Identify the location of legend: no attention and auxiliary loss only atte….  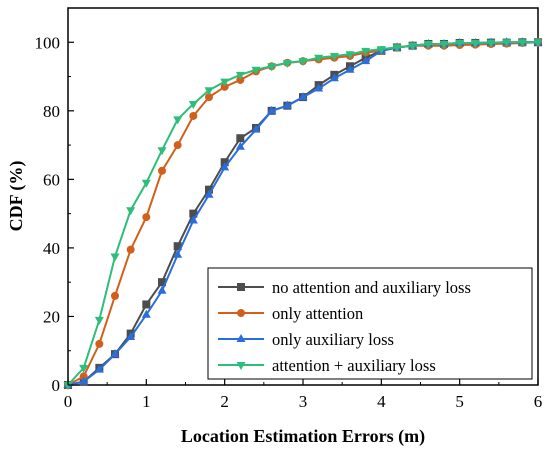
(370, 323).